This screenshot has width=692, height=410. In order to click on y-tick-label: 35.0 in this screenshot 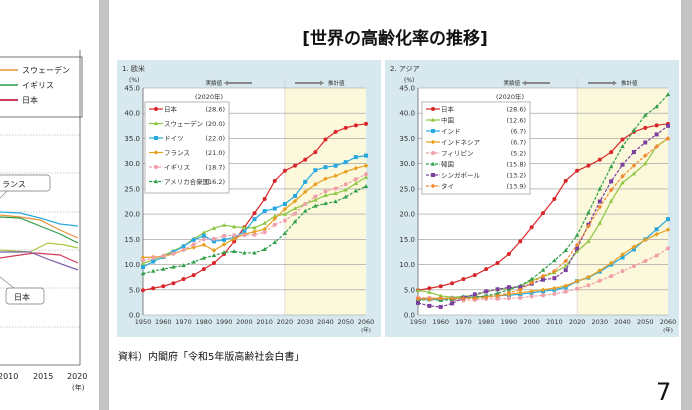, I will do `click(407, 139)`.